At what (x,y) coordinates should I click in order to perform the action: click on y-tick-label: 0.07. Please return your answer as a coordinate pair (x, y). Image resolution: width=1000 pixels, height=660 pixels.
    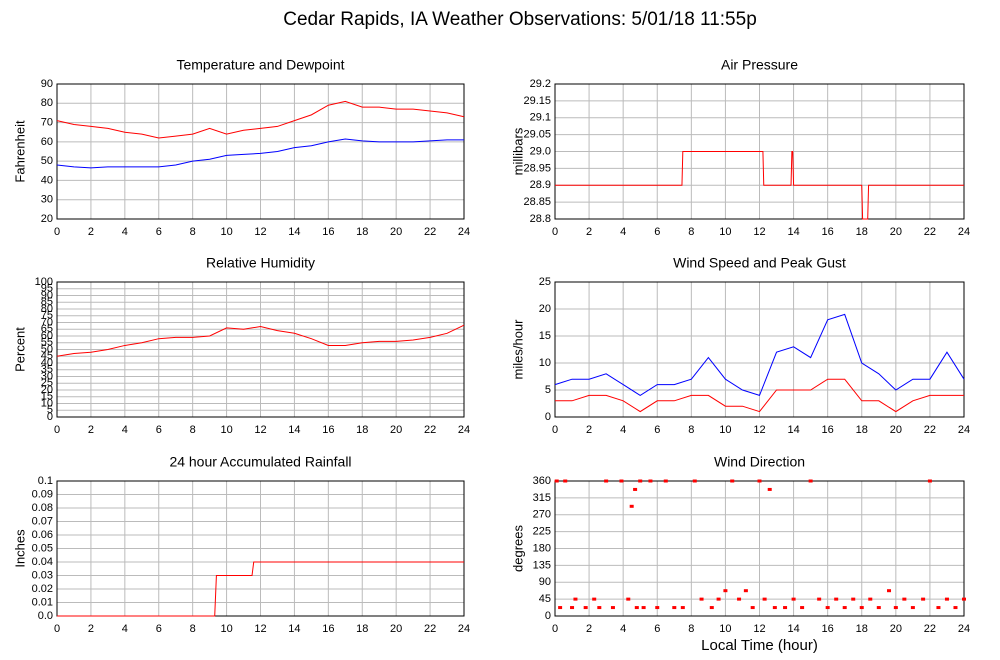
    Looking at the image, I should click on (42, 521).